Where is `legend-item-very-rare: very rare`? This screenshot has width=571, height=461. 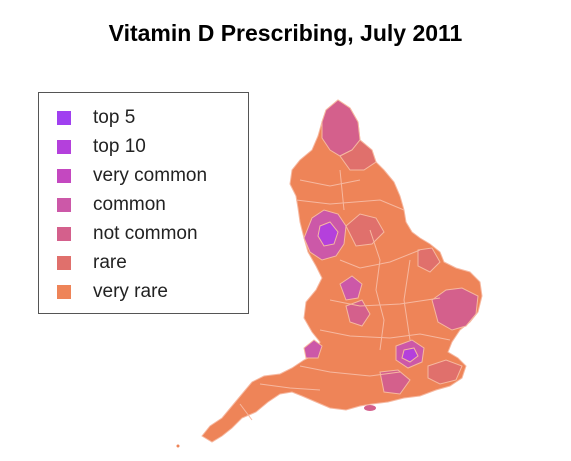
legend-item-very-rare: very rare is located at coordinates (112, 292).